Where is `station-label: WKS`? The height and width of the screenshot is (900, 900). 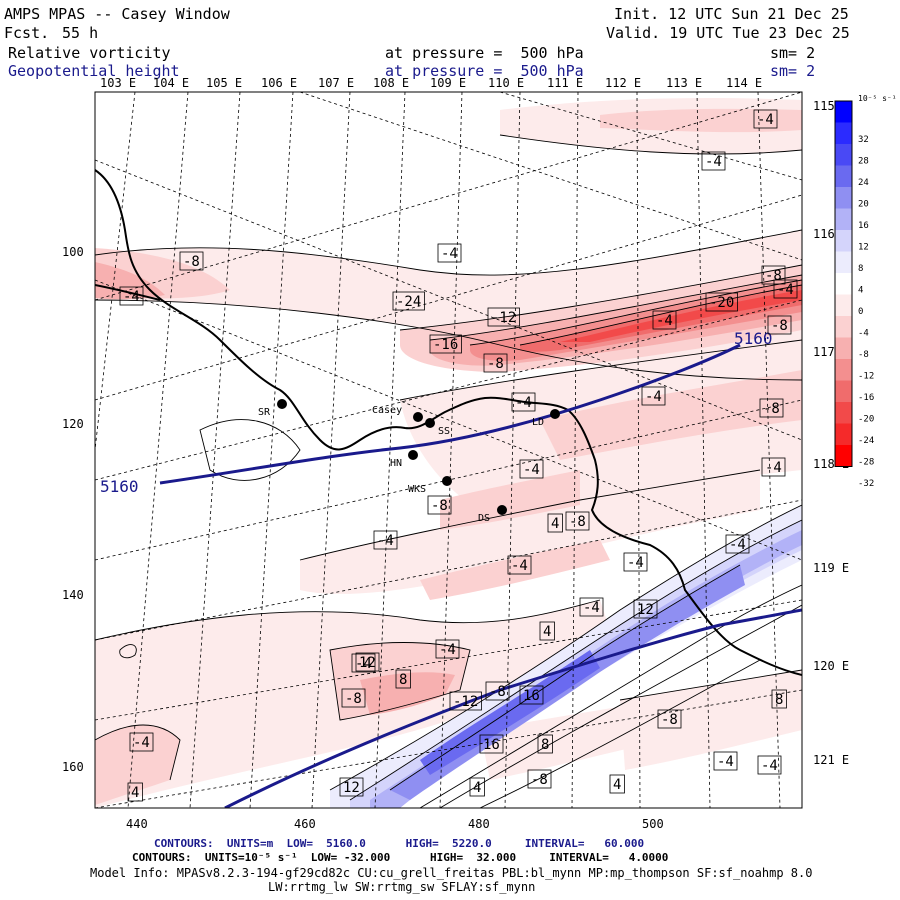
station-label: WKS is located at coordinates (417, 489).